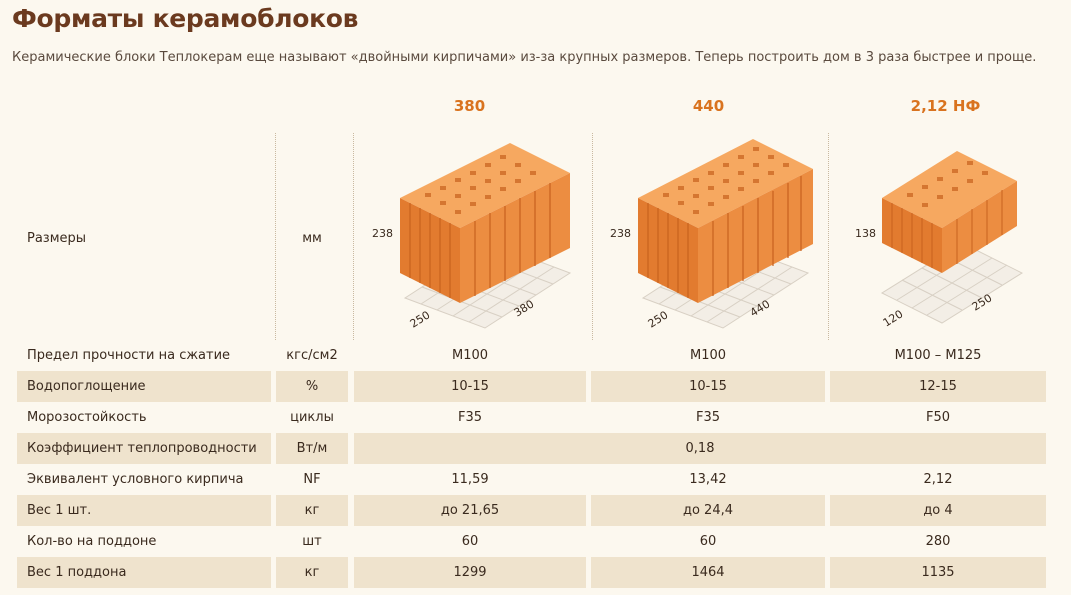  What do you see at coordinates (312, 238) in the screenshot?
I see `sizes-unit: мм` at bounding box center [312, 238].